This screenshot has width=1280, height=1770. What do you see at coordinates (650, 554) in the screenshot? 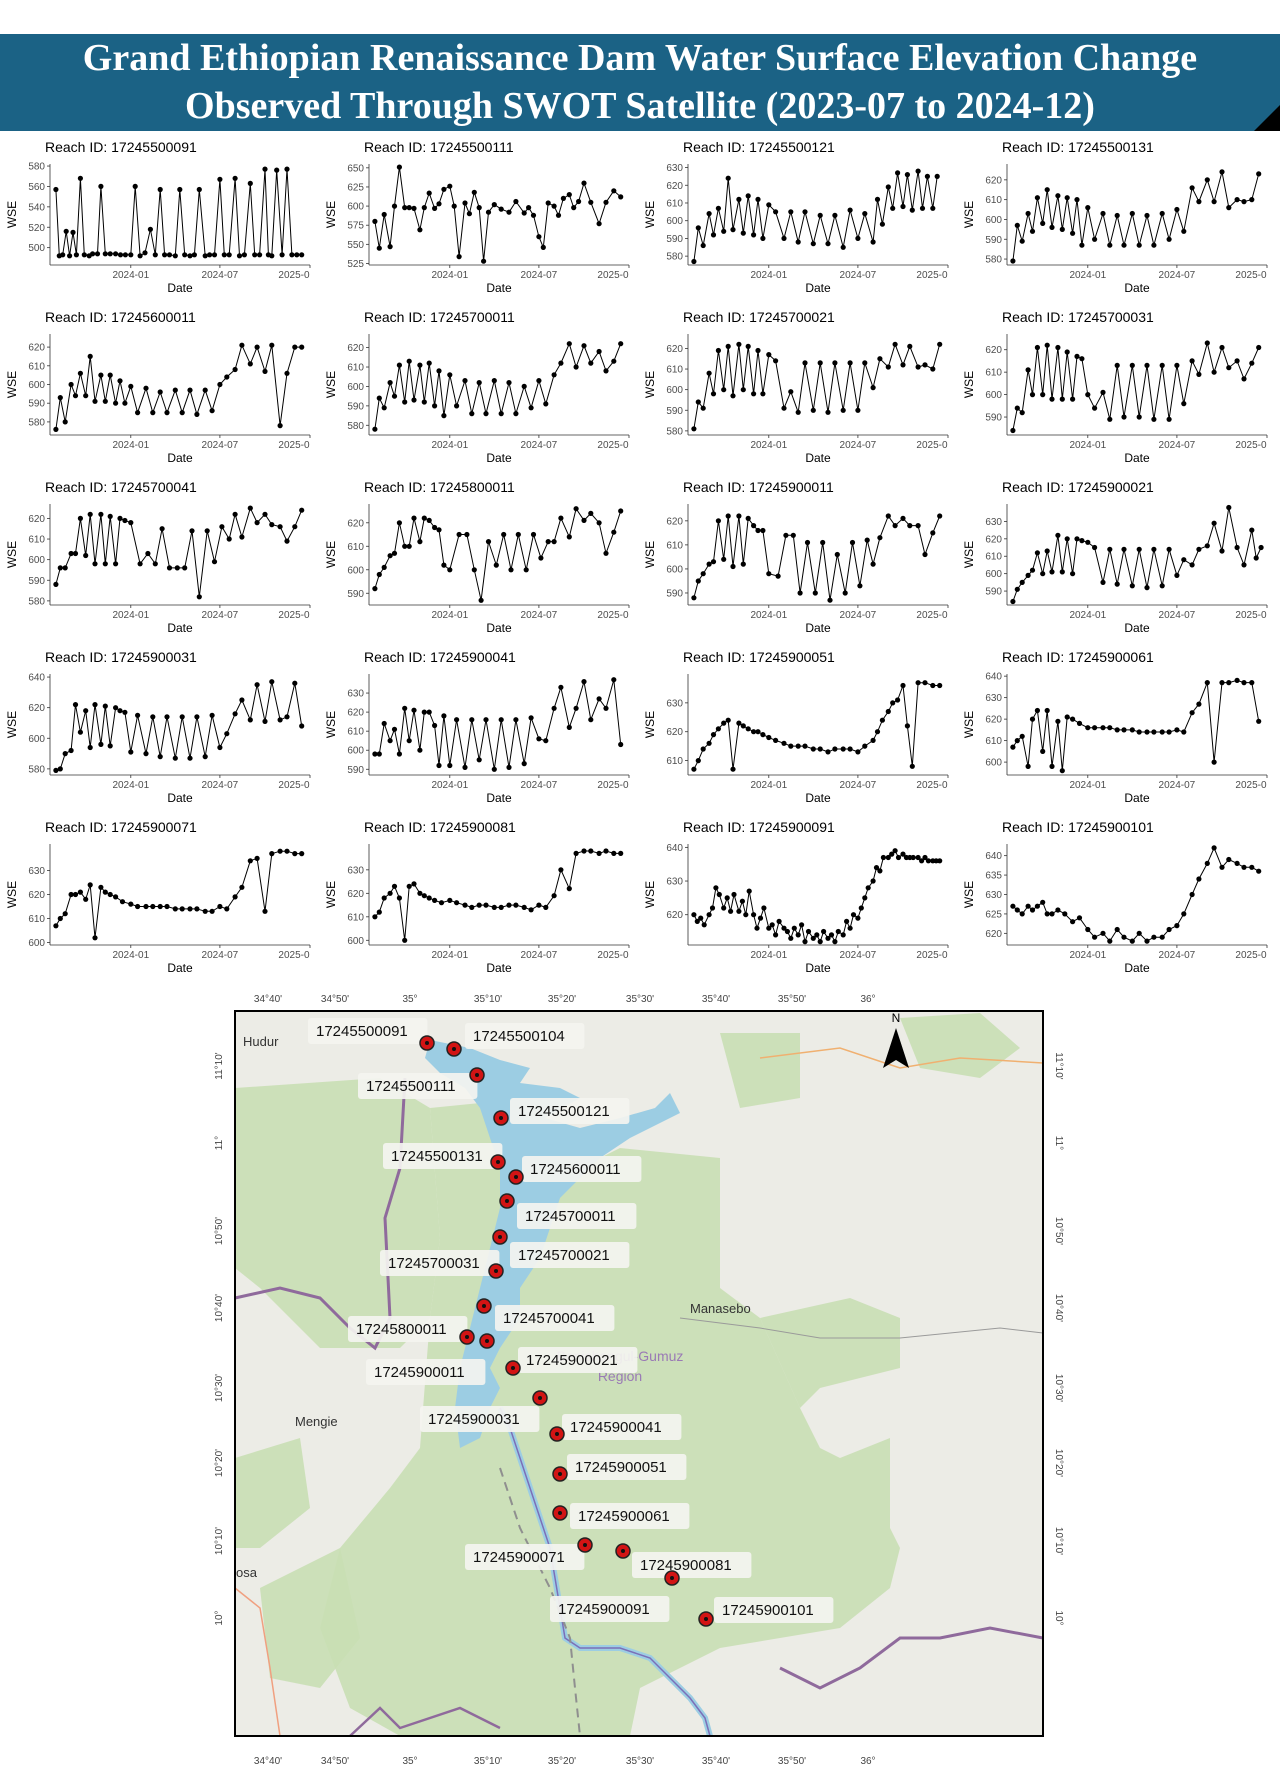
I see `y-axis-title: WSE` at bounding box center [650, 554].